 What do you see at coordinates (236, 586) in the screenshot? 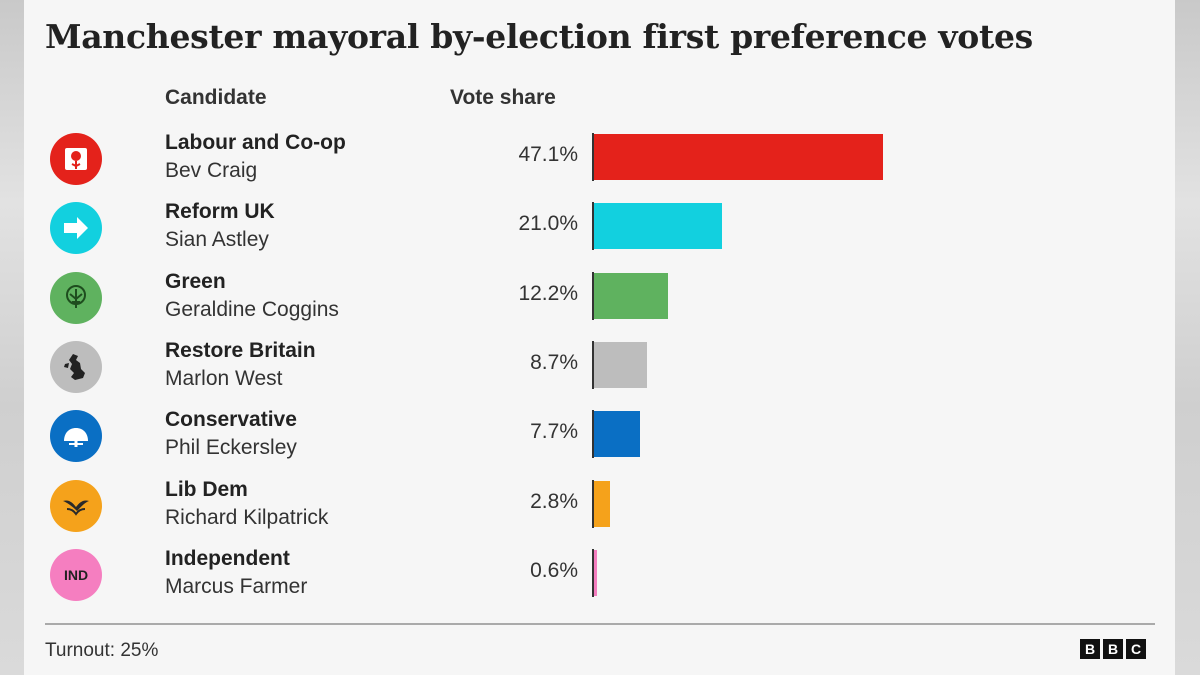
I see `candidate-name: Marcus Farmer` at bounding box center [236, 586].